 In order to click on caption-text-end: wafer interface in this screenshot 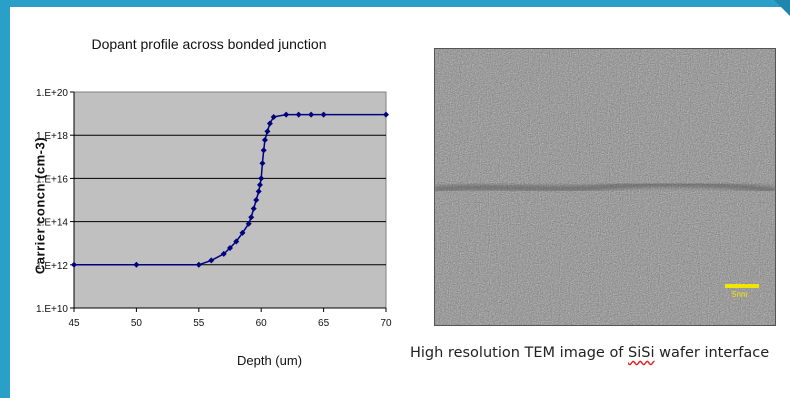, I will do `click(712, 353)`.